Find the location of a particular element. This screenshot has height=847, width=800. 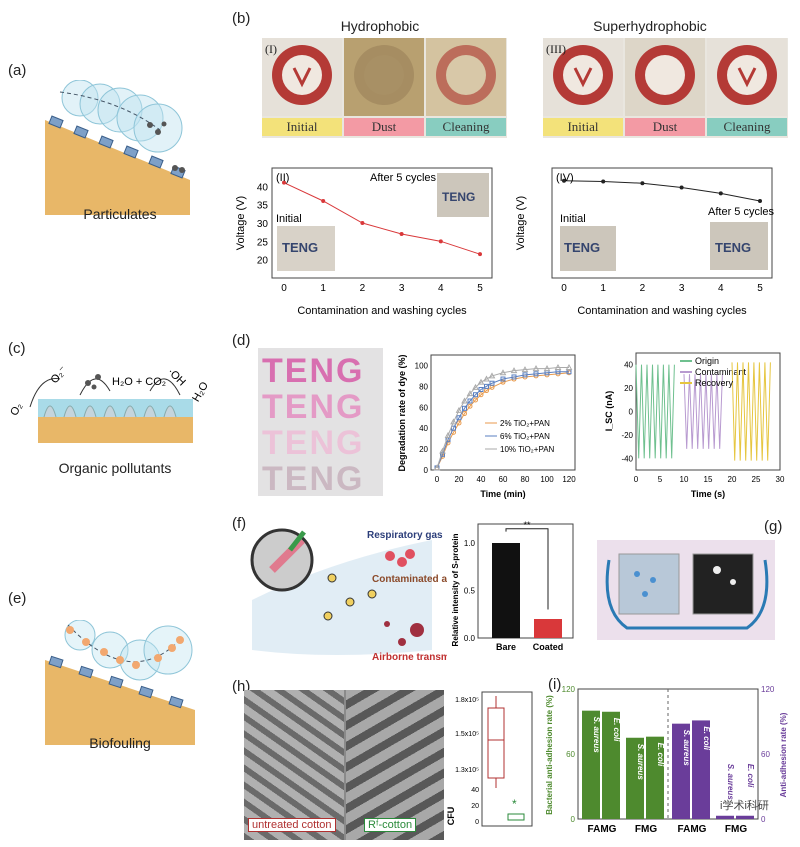

products-label: H₂O + CO₂ is located at coordinates (139, 382).